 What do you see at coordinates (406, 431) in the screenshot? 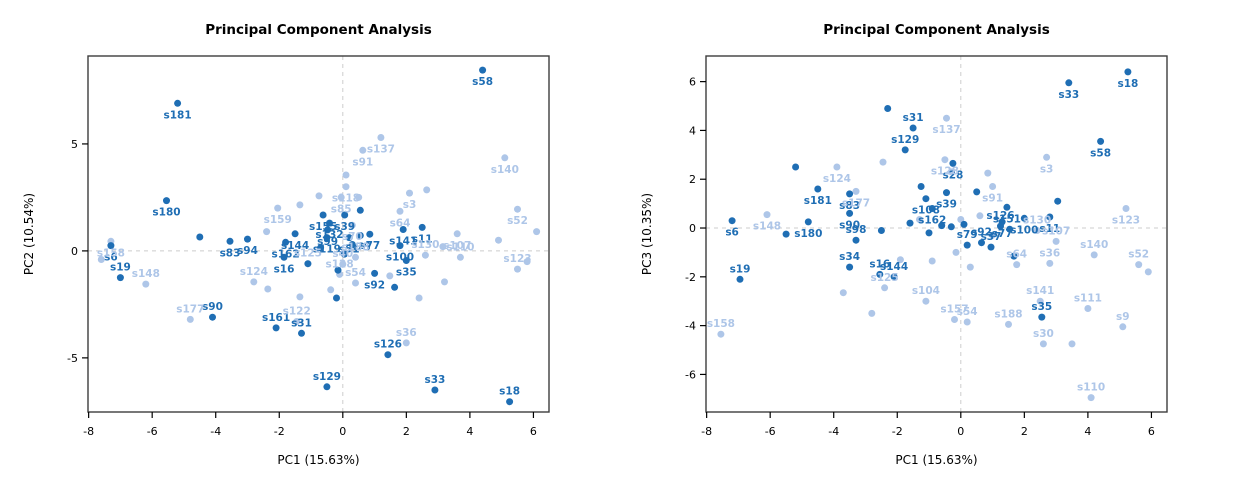
I see `x-tick-label: 2` at bounding box center [406, 431].